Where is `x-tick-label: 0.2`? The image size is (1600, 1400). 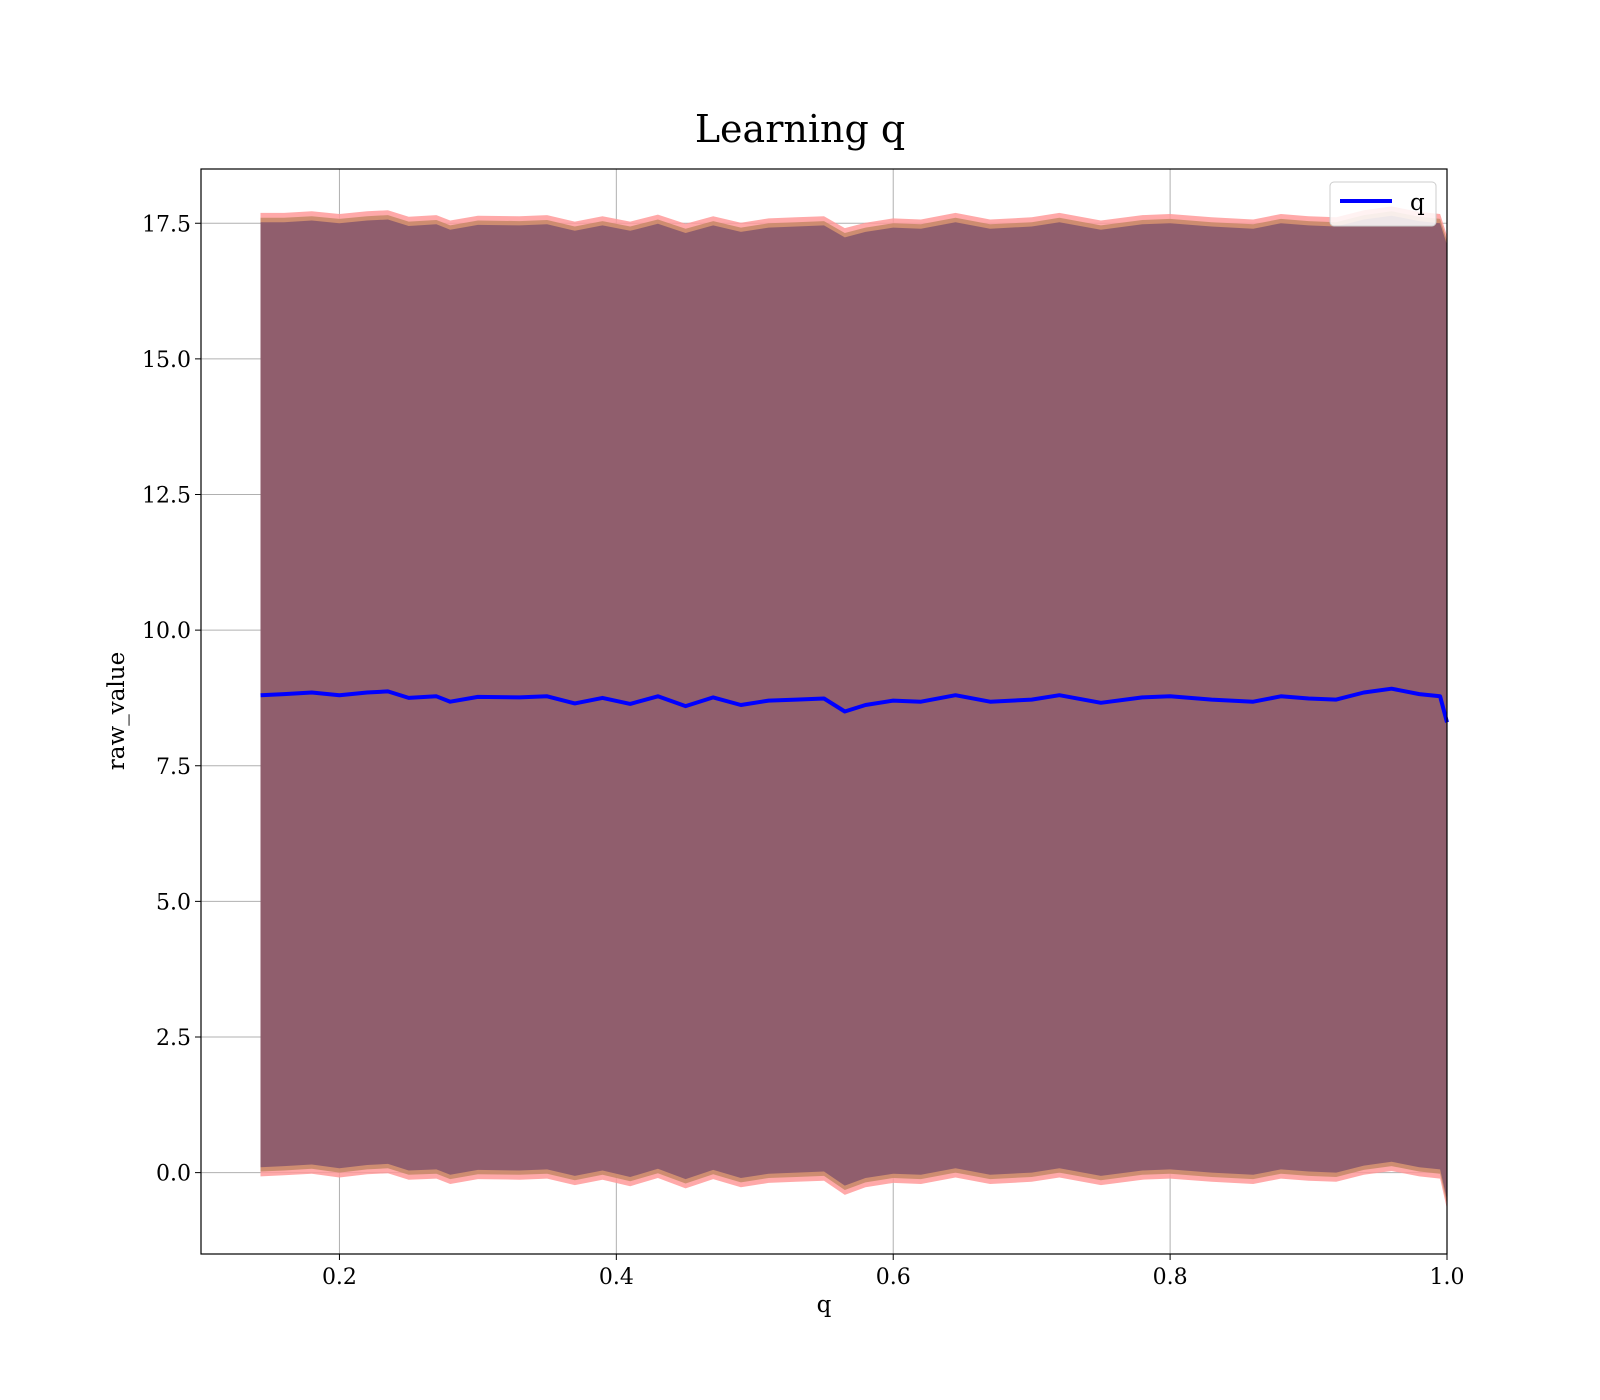
x-tick-label: 0.2 is located at coordinates (339, 1277).